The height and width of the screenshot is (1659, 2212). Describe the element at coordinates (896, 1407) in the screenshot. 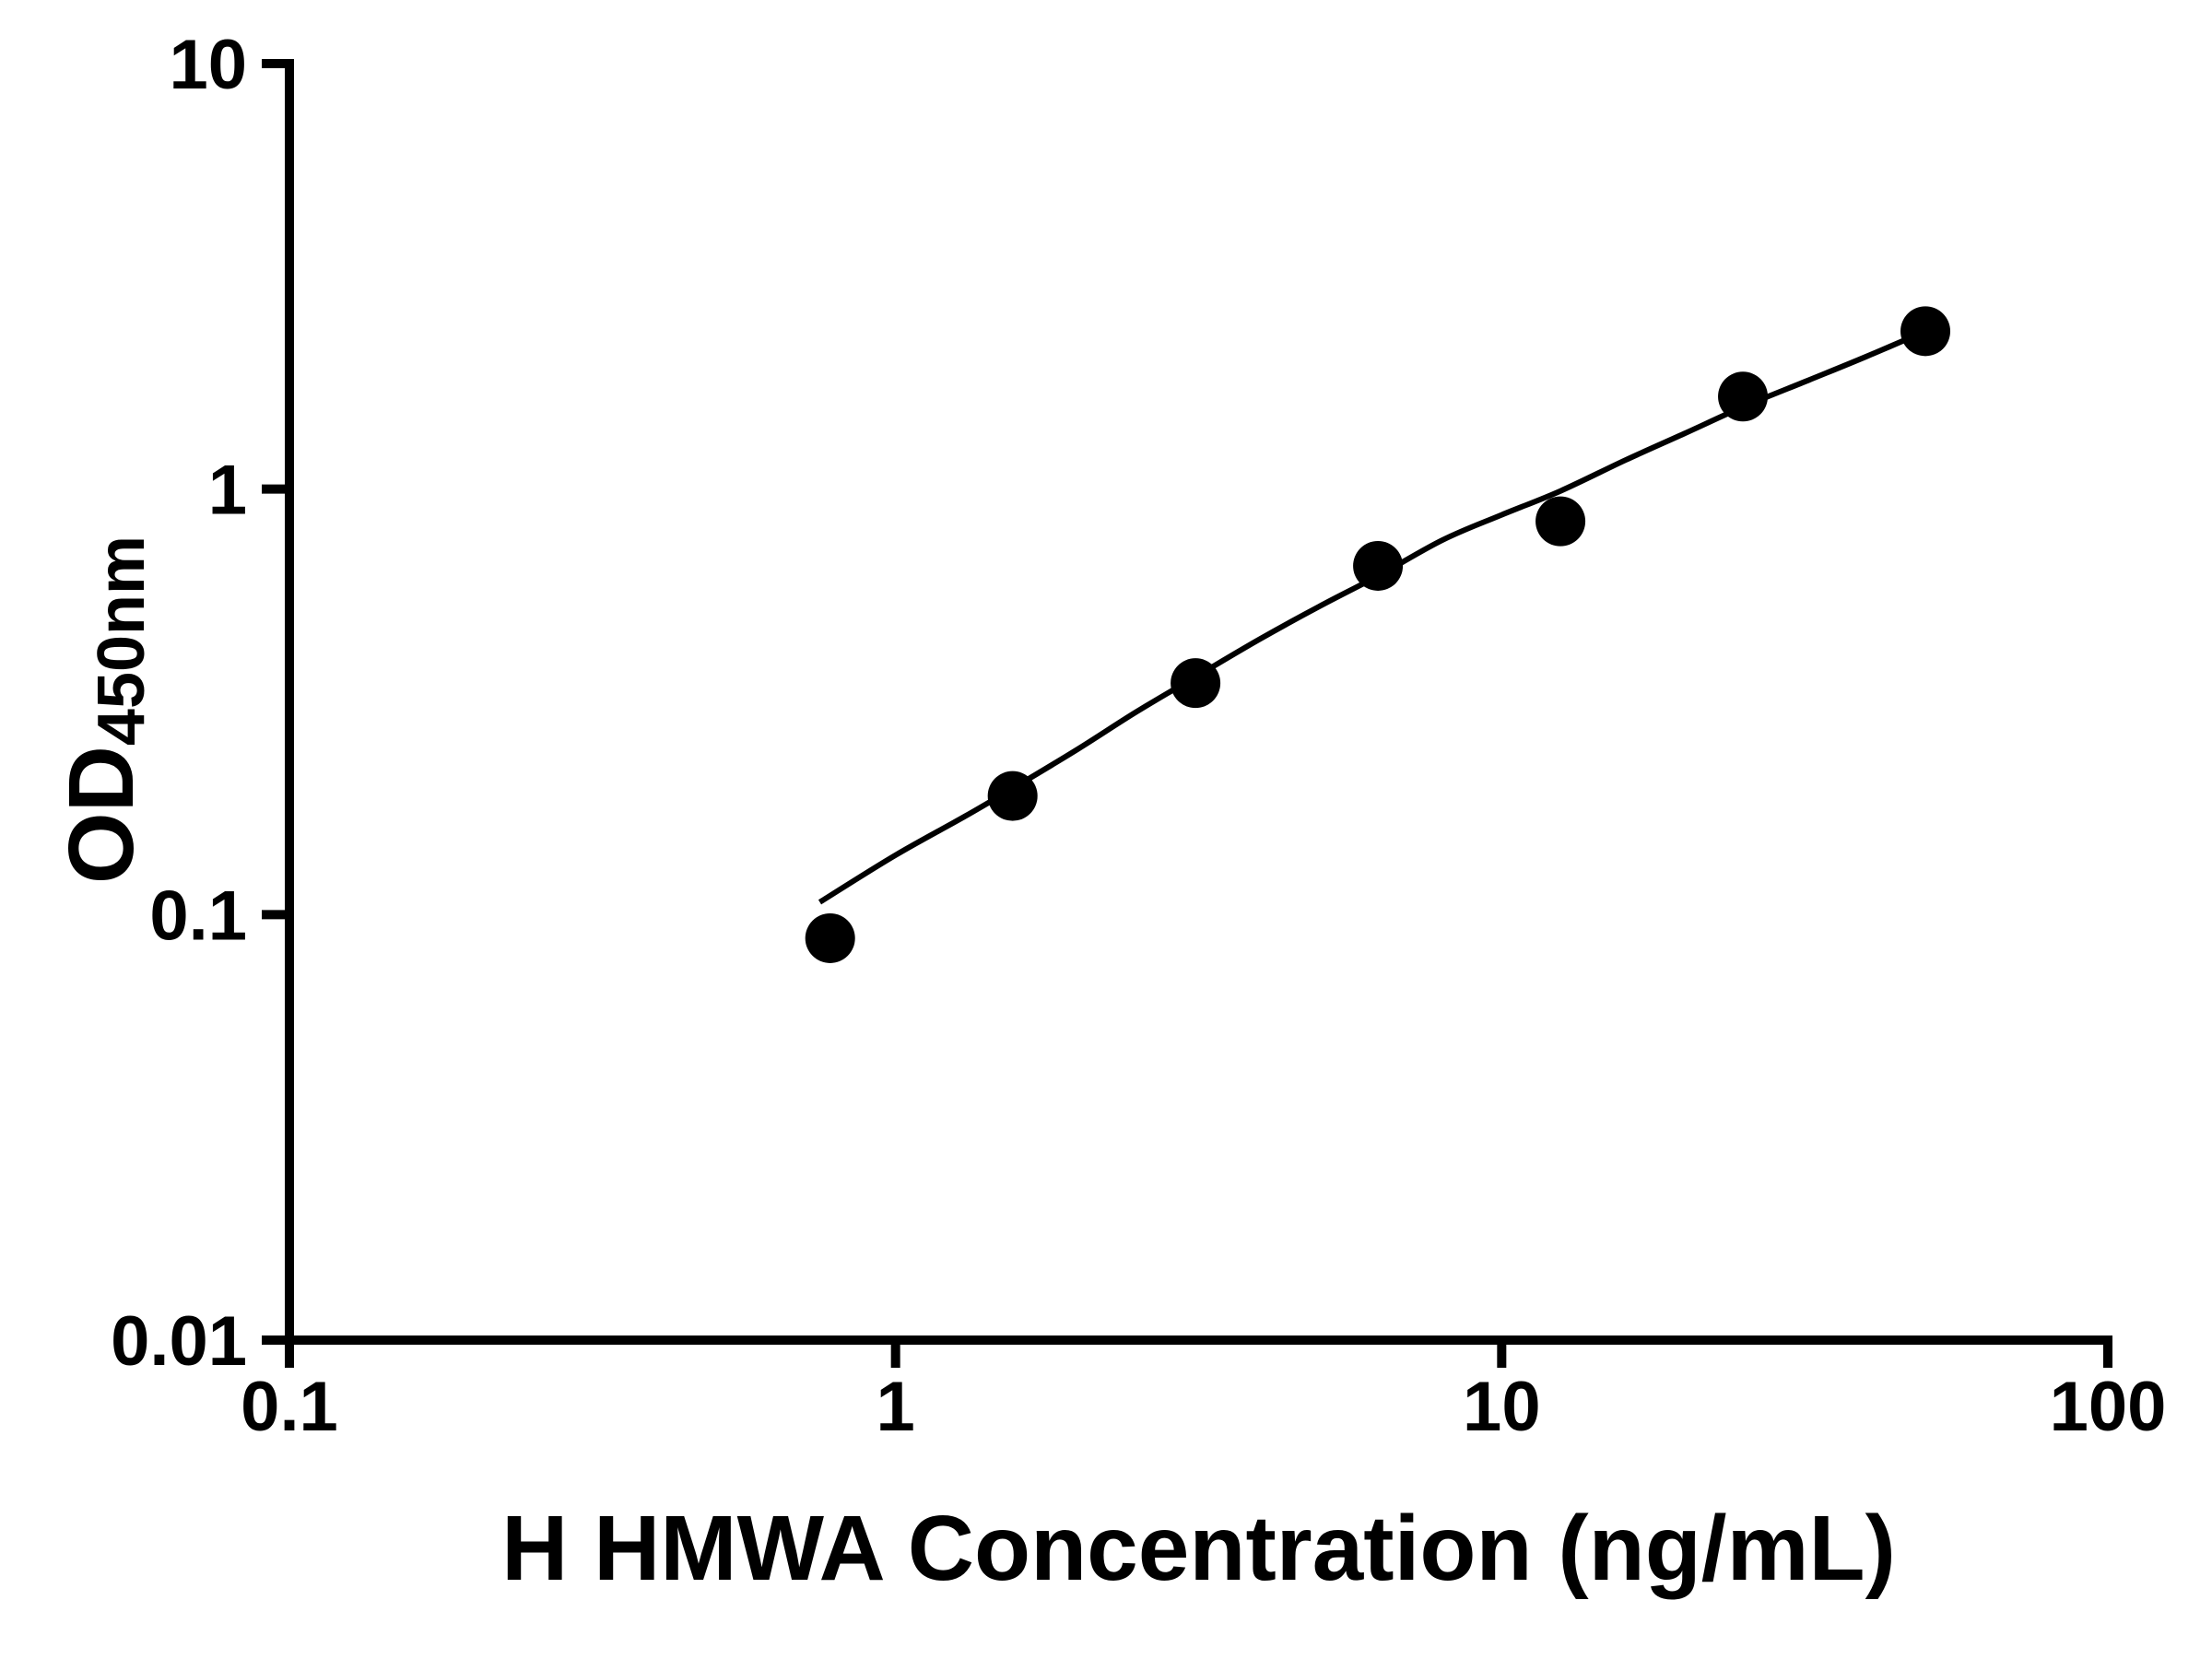

I see `x-tick-label: 1` at that location.